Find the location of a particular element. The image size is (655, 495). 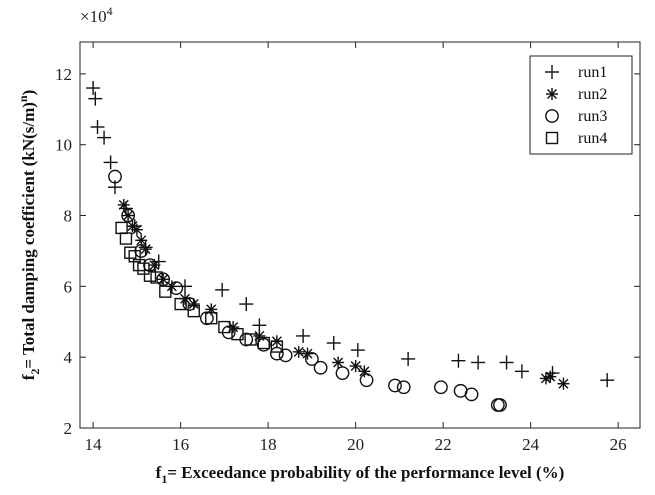

legend-marker-run1 is located at coordinates (552, 72).